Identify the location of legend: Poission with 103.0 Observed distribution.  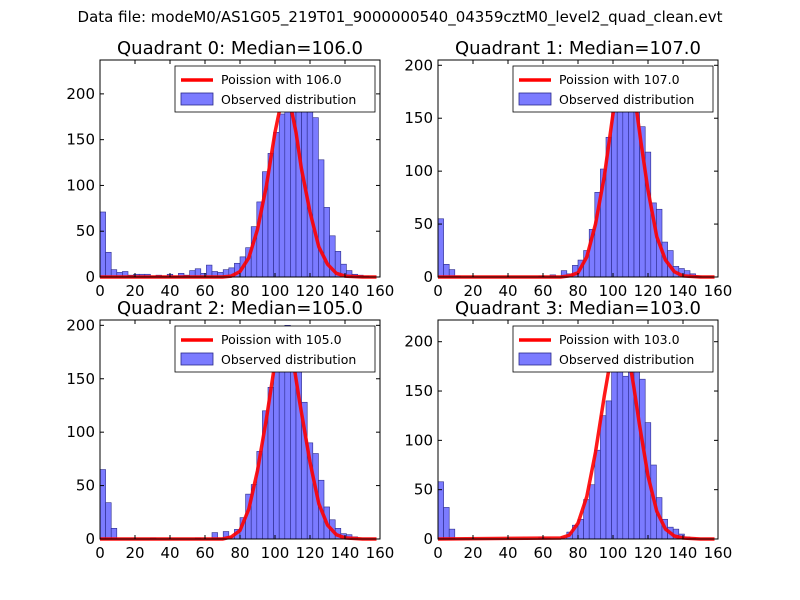
(613, 349).